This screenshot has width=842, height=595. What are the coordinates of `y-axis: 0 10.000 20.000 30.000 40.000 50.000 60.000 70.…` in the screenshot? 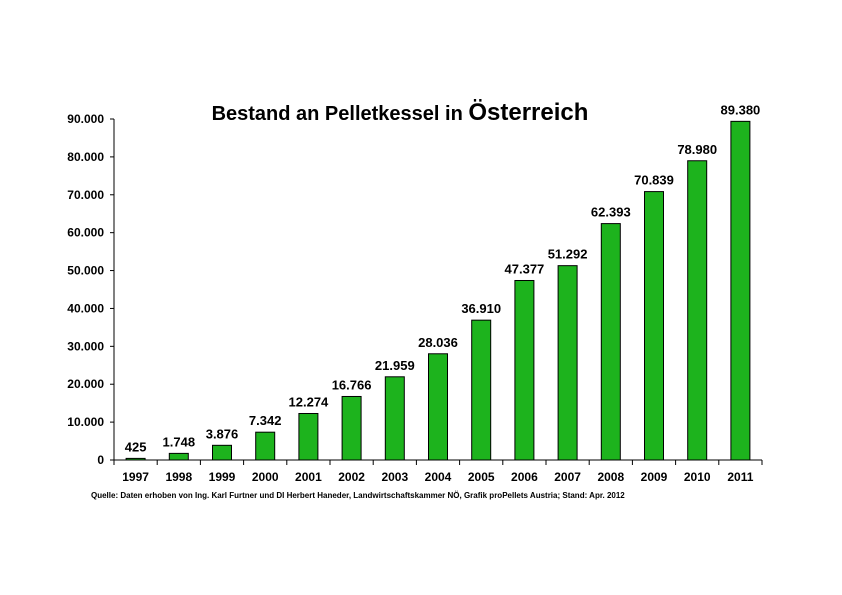 It's located at (91, 289).